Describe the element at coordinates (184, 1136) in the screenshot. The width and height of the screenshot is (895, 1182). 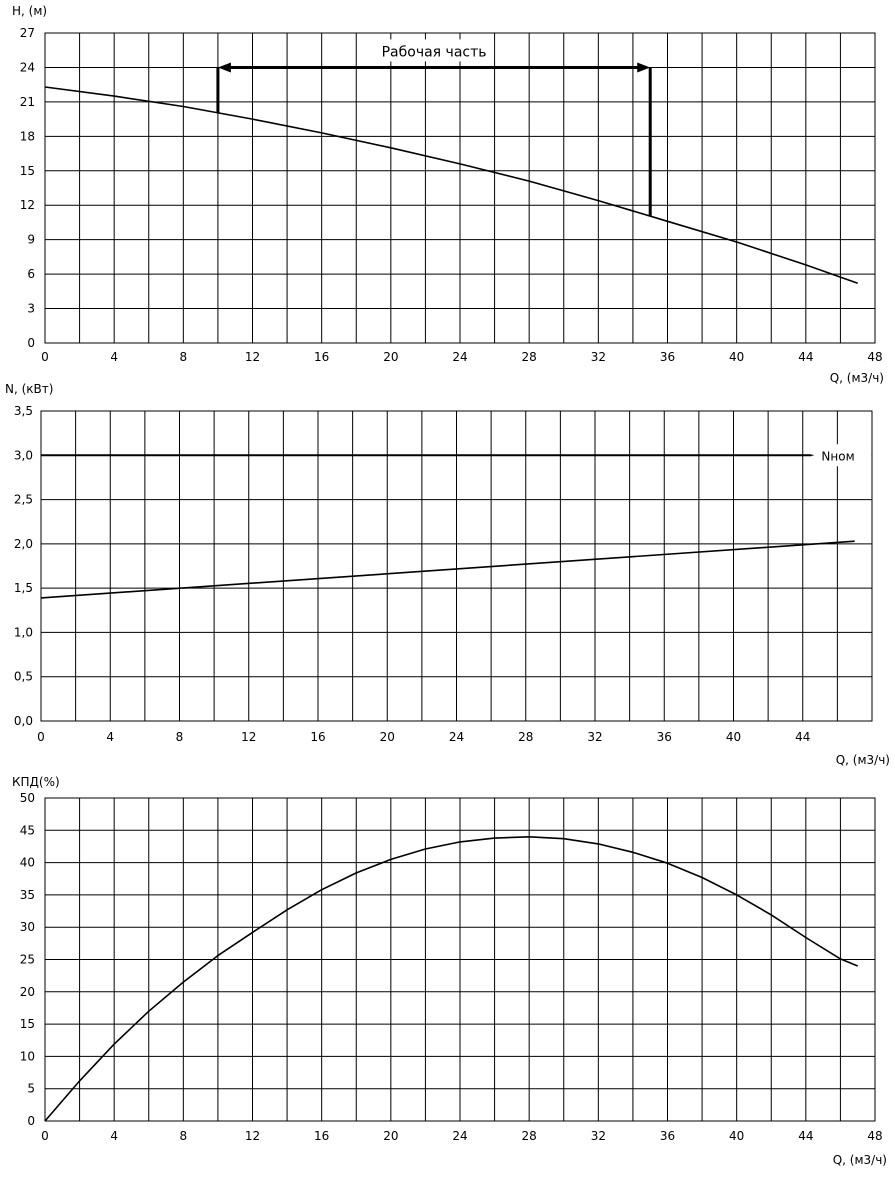
I see `efficiency-x-tick-label: 8` at that location.